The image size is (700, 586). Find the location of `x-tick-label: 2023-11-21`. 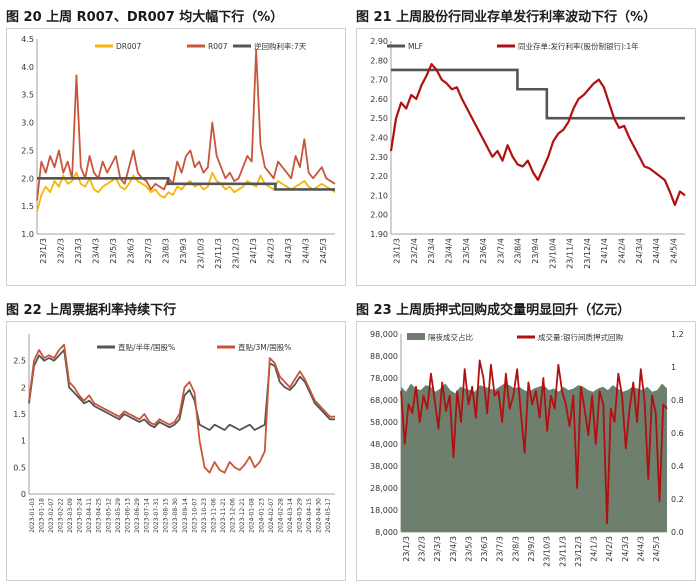

x-tick-label: 2023-11-21 is located at coordinates (223, 515).